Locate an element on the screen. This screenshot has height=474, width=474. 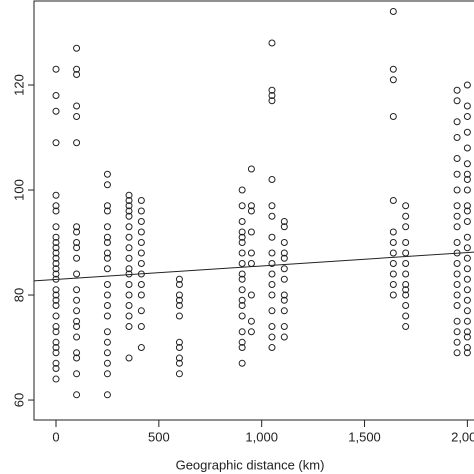
x-axis-label: Geographic distance (km) is located at coordinates (250, 464).